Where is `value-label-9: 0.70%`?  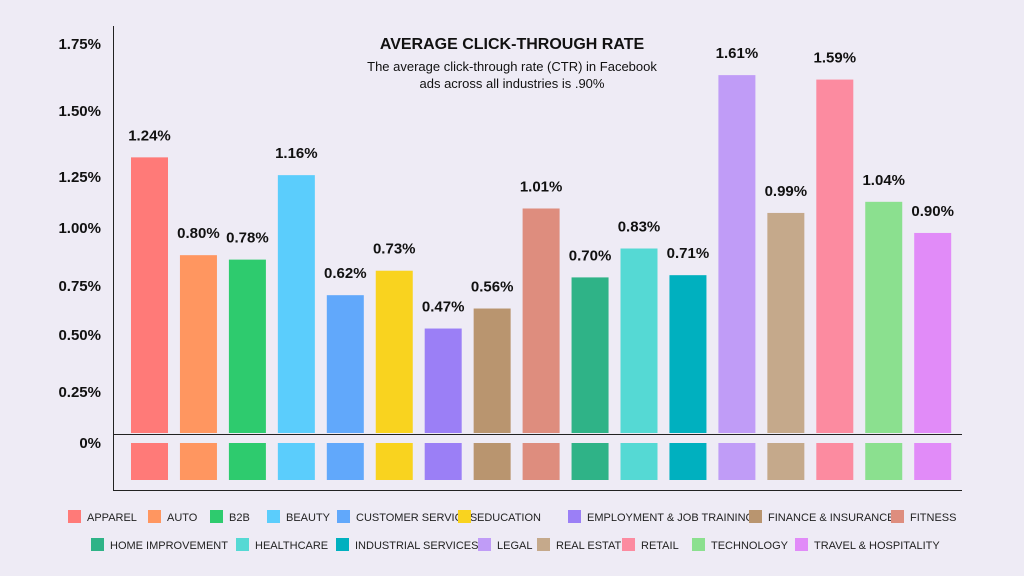 value-label-9: 0.70% is located at coordinates (590, 255).